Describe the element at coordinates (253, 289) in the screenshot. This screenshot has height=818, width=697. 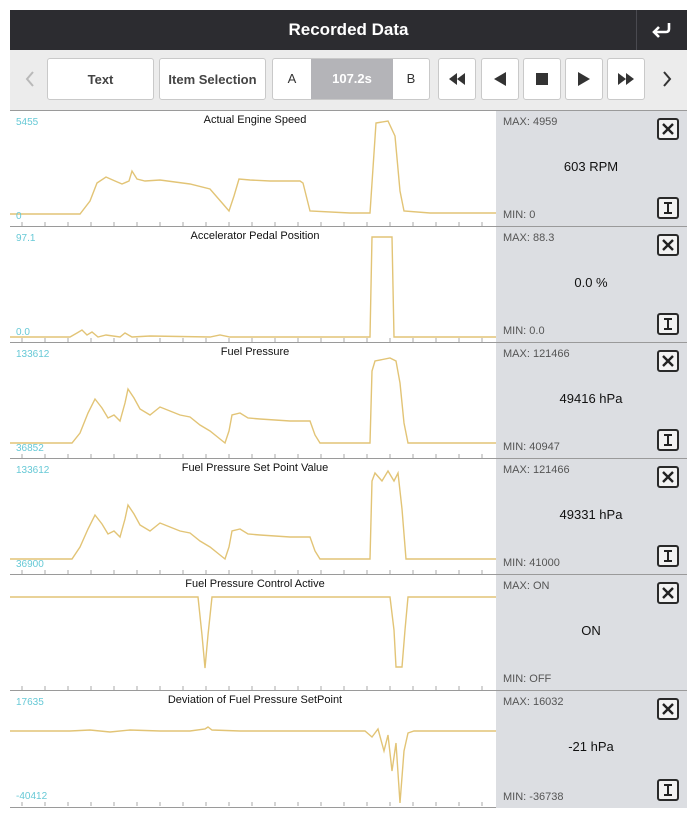
I see `accelerator-pedal-graph` at that location.